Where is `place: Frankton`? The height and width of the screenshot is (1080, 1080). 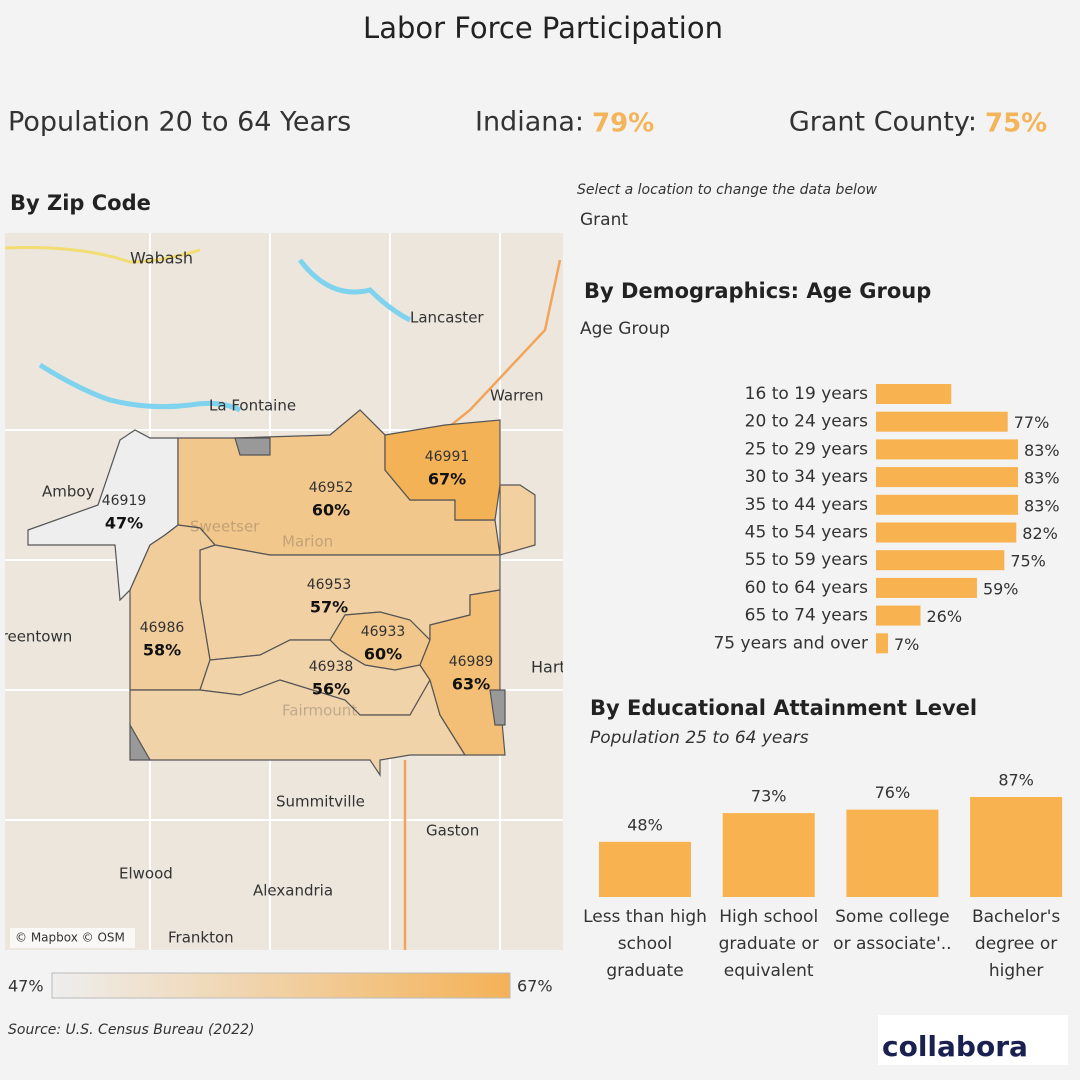 place: Frankton is located at coordinates (201, 938).